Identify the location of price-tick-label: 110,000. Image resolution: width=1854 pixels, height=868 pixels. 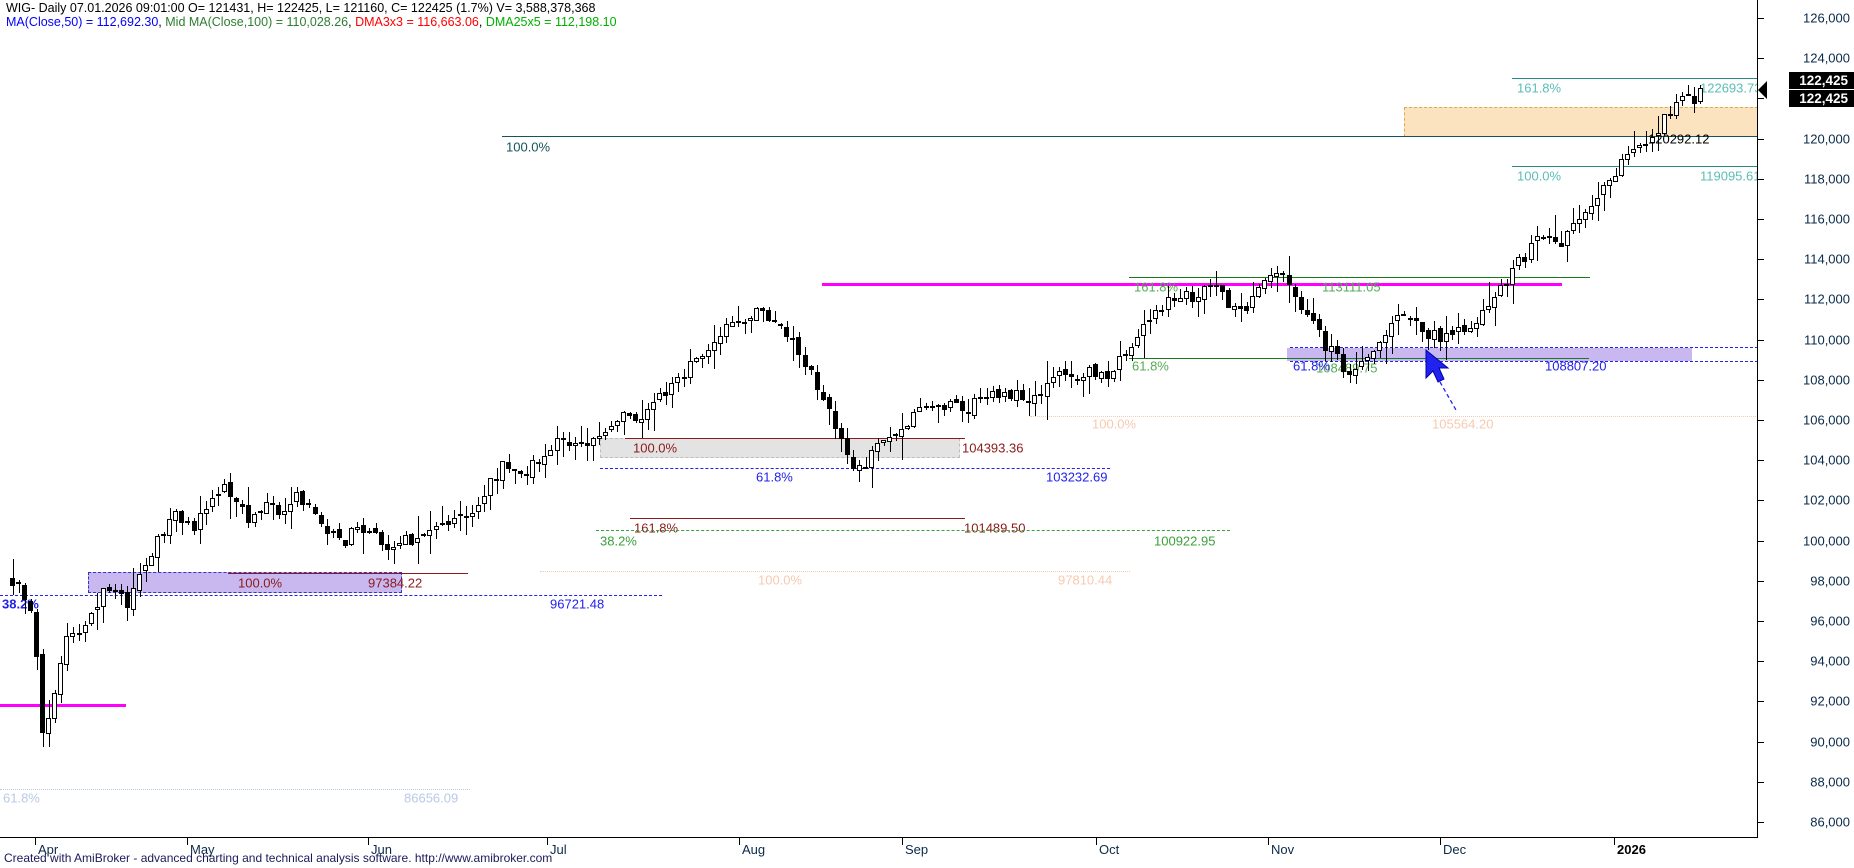
(1826, 340).